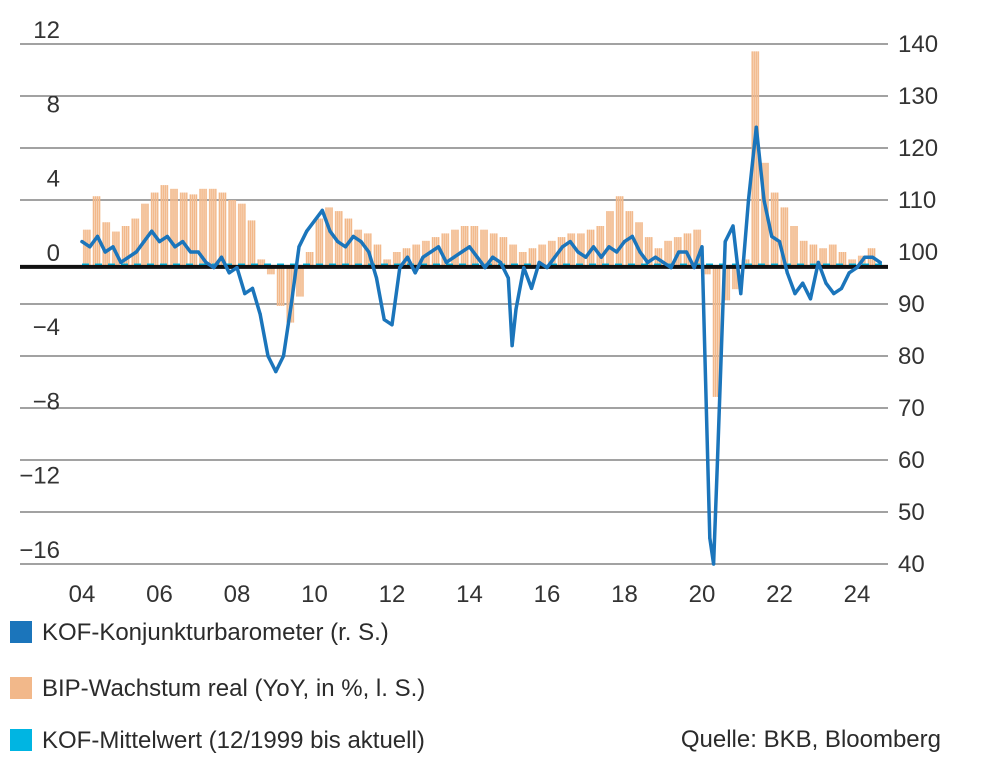  Describe the element at coordinates (918, 304) in the screenshot. I see `right-axis-ticks: 140 130 120 110 100 90 80 70 60 50 40` at that location.